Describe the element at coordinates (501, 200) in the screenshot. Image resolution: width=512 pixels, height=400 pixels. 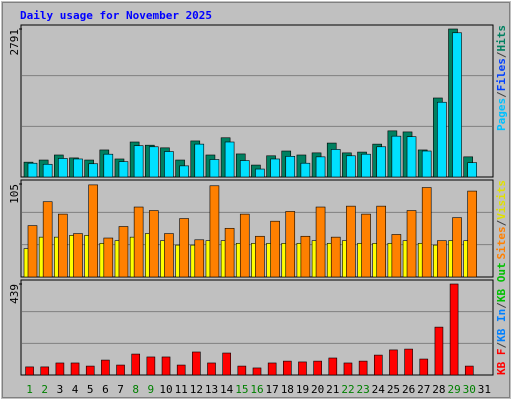
I see `legend-entry: Visits` at that location.